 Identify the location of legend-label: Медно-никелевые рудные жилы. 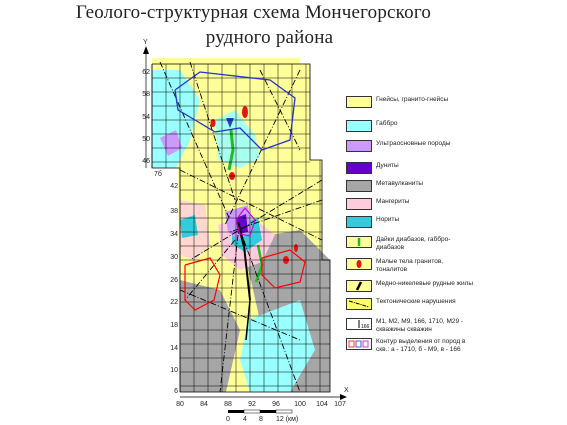
(425, 283).